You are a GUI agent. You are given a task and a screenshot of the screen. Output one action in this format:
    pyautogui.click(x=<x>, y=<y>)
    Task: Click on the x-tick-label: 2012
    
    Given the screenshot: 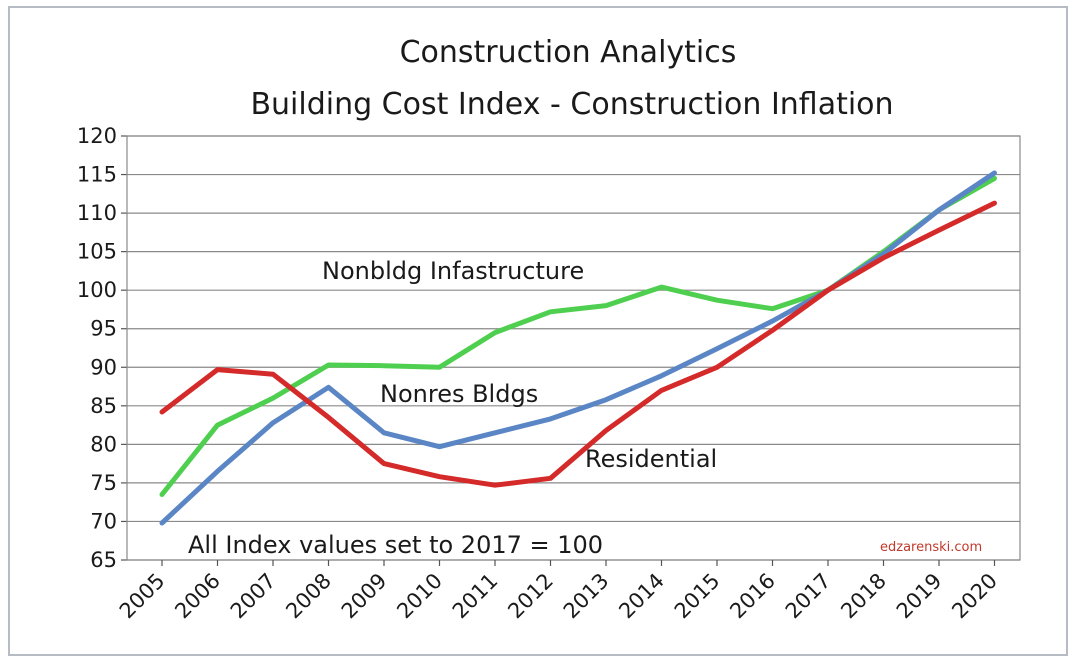 What is the action you would take?
    pyautogui.click(x=530, y=596)
    